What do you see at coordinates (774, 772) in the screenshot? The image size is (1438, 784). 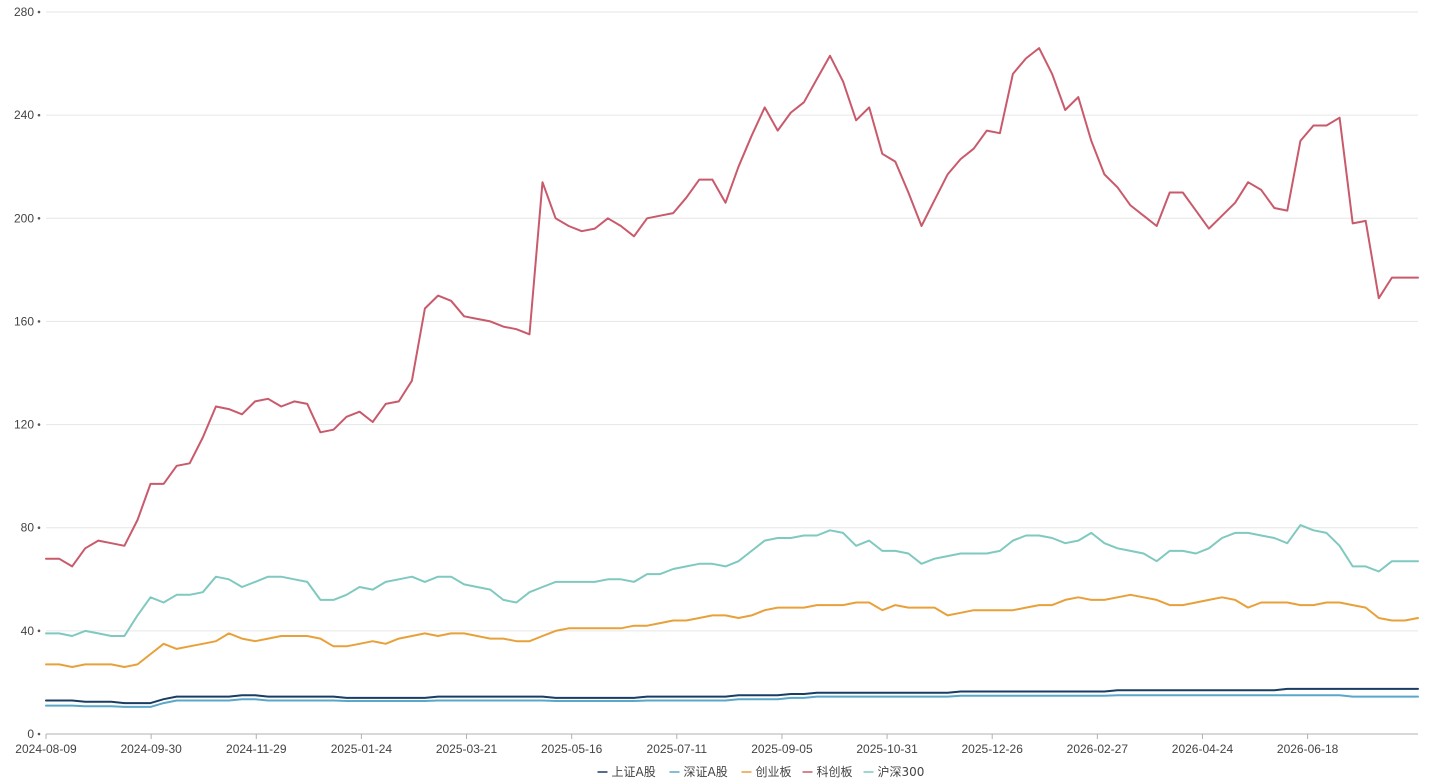 I see `legend-label: 创业板` at bounding box center [774, 772].